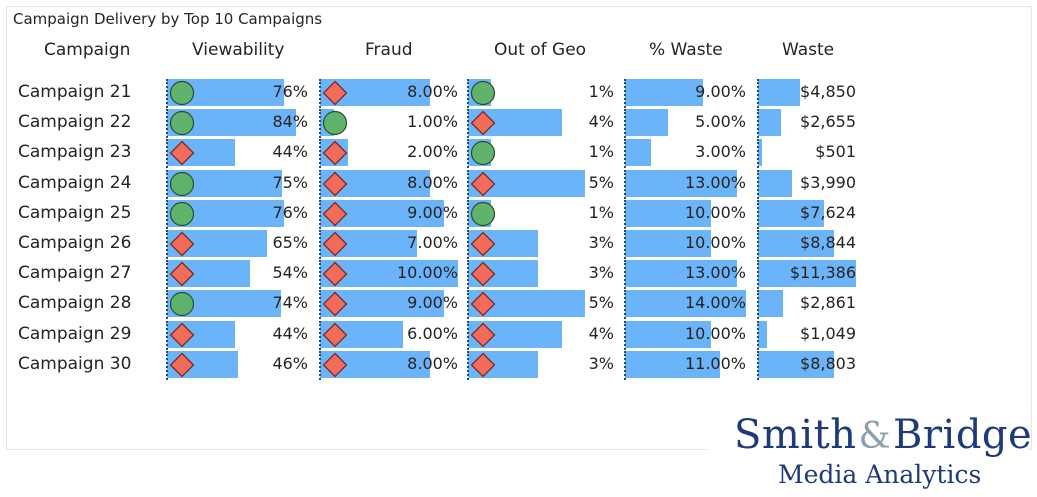  I want to click on row-label-campaign: Campaign 30, so click(75, 363).